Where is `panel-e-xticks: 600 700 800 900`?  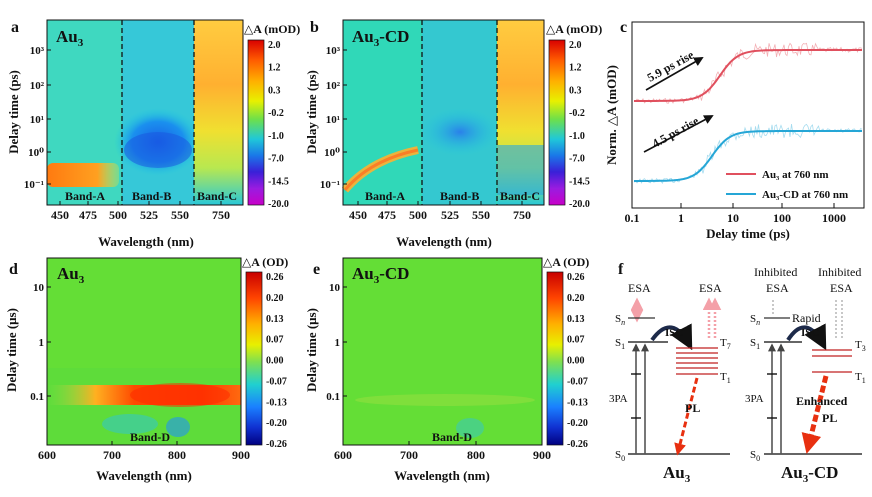 panel-e-xticks: 600 700 800 900 is located at coordinates (442, 451).